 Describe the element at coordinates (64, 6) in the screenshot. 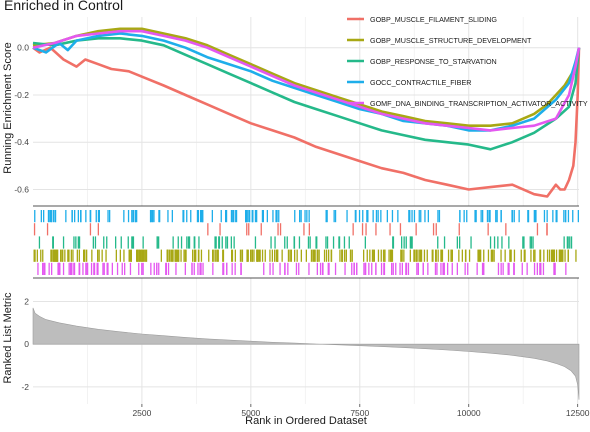

I see `chart-title: Enriched in Control` at that location.